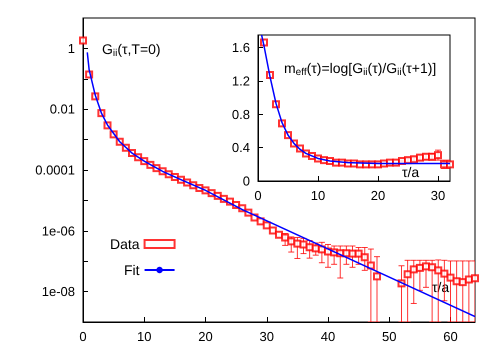 The image size is (501, 351). What do you see at coordinates (241, 48) in the screenshot?
I see `y-tick-label: 1.6` at bounding box center [241, 48].